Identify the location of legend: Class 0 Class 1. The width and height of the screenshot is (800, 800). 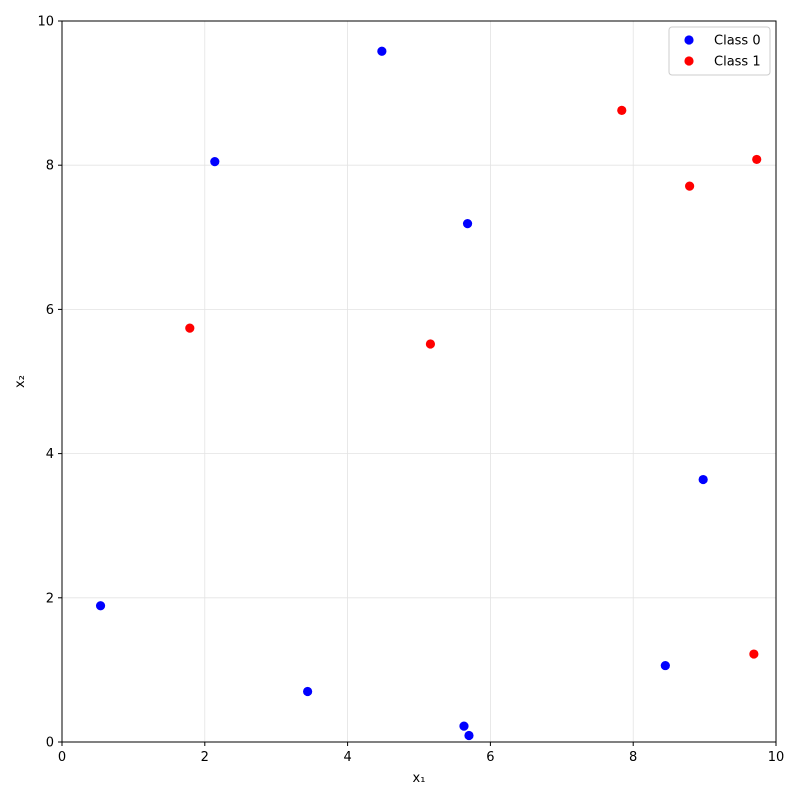
(719, 51).